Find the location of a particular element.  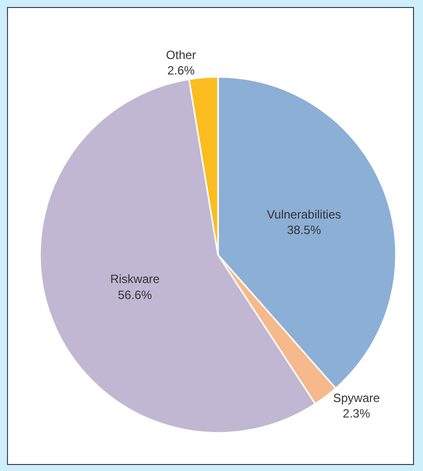

slice-label: Spyware is located at coordinates (356, 398).